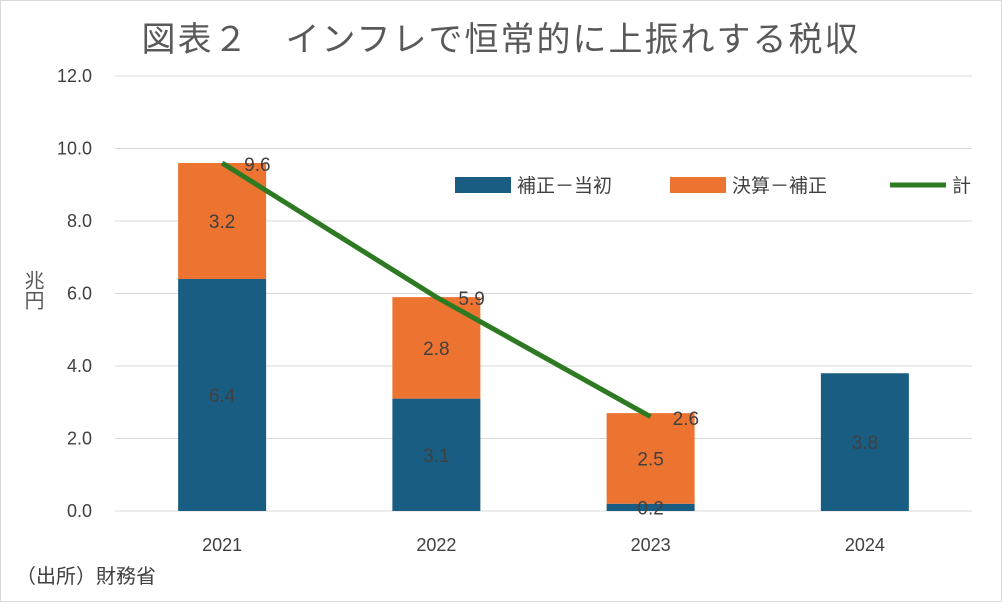 The image size is (1002, 602). I want to click on bar-data-label: 2.5, so click(650, 459).